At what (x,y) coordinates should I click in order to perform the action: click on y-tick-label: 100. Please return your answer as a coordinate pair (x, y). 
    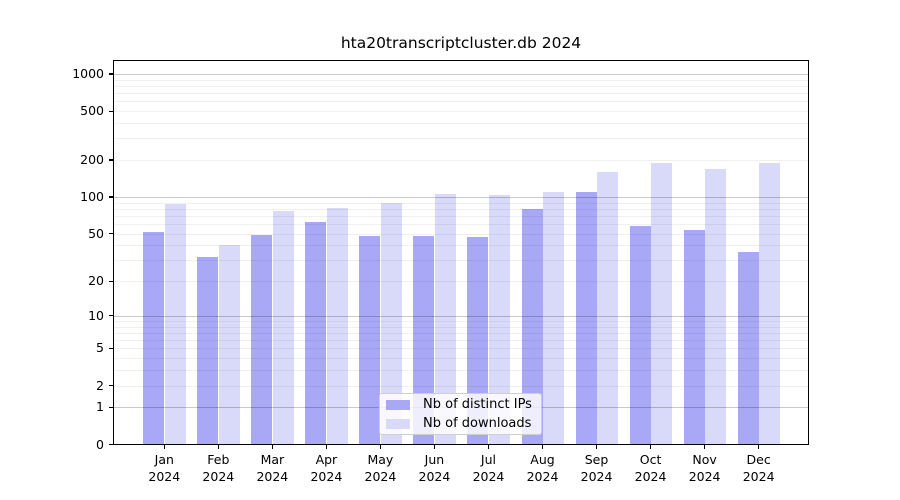
    Looking at the image, I should click on (92, 196).